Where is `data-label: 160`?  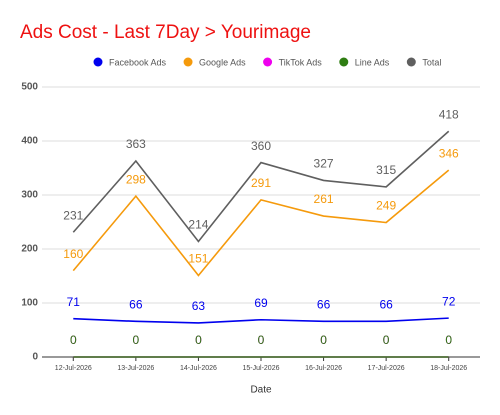
data-label: 160 is located at coordinates (73, 254).